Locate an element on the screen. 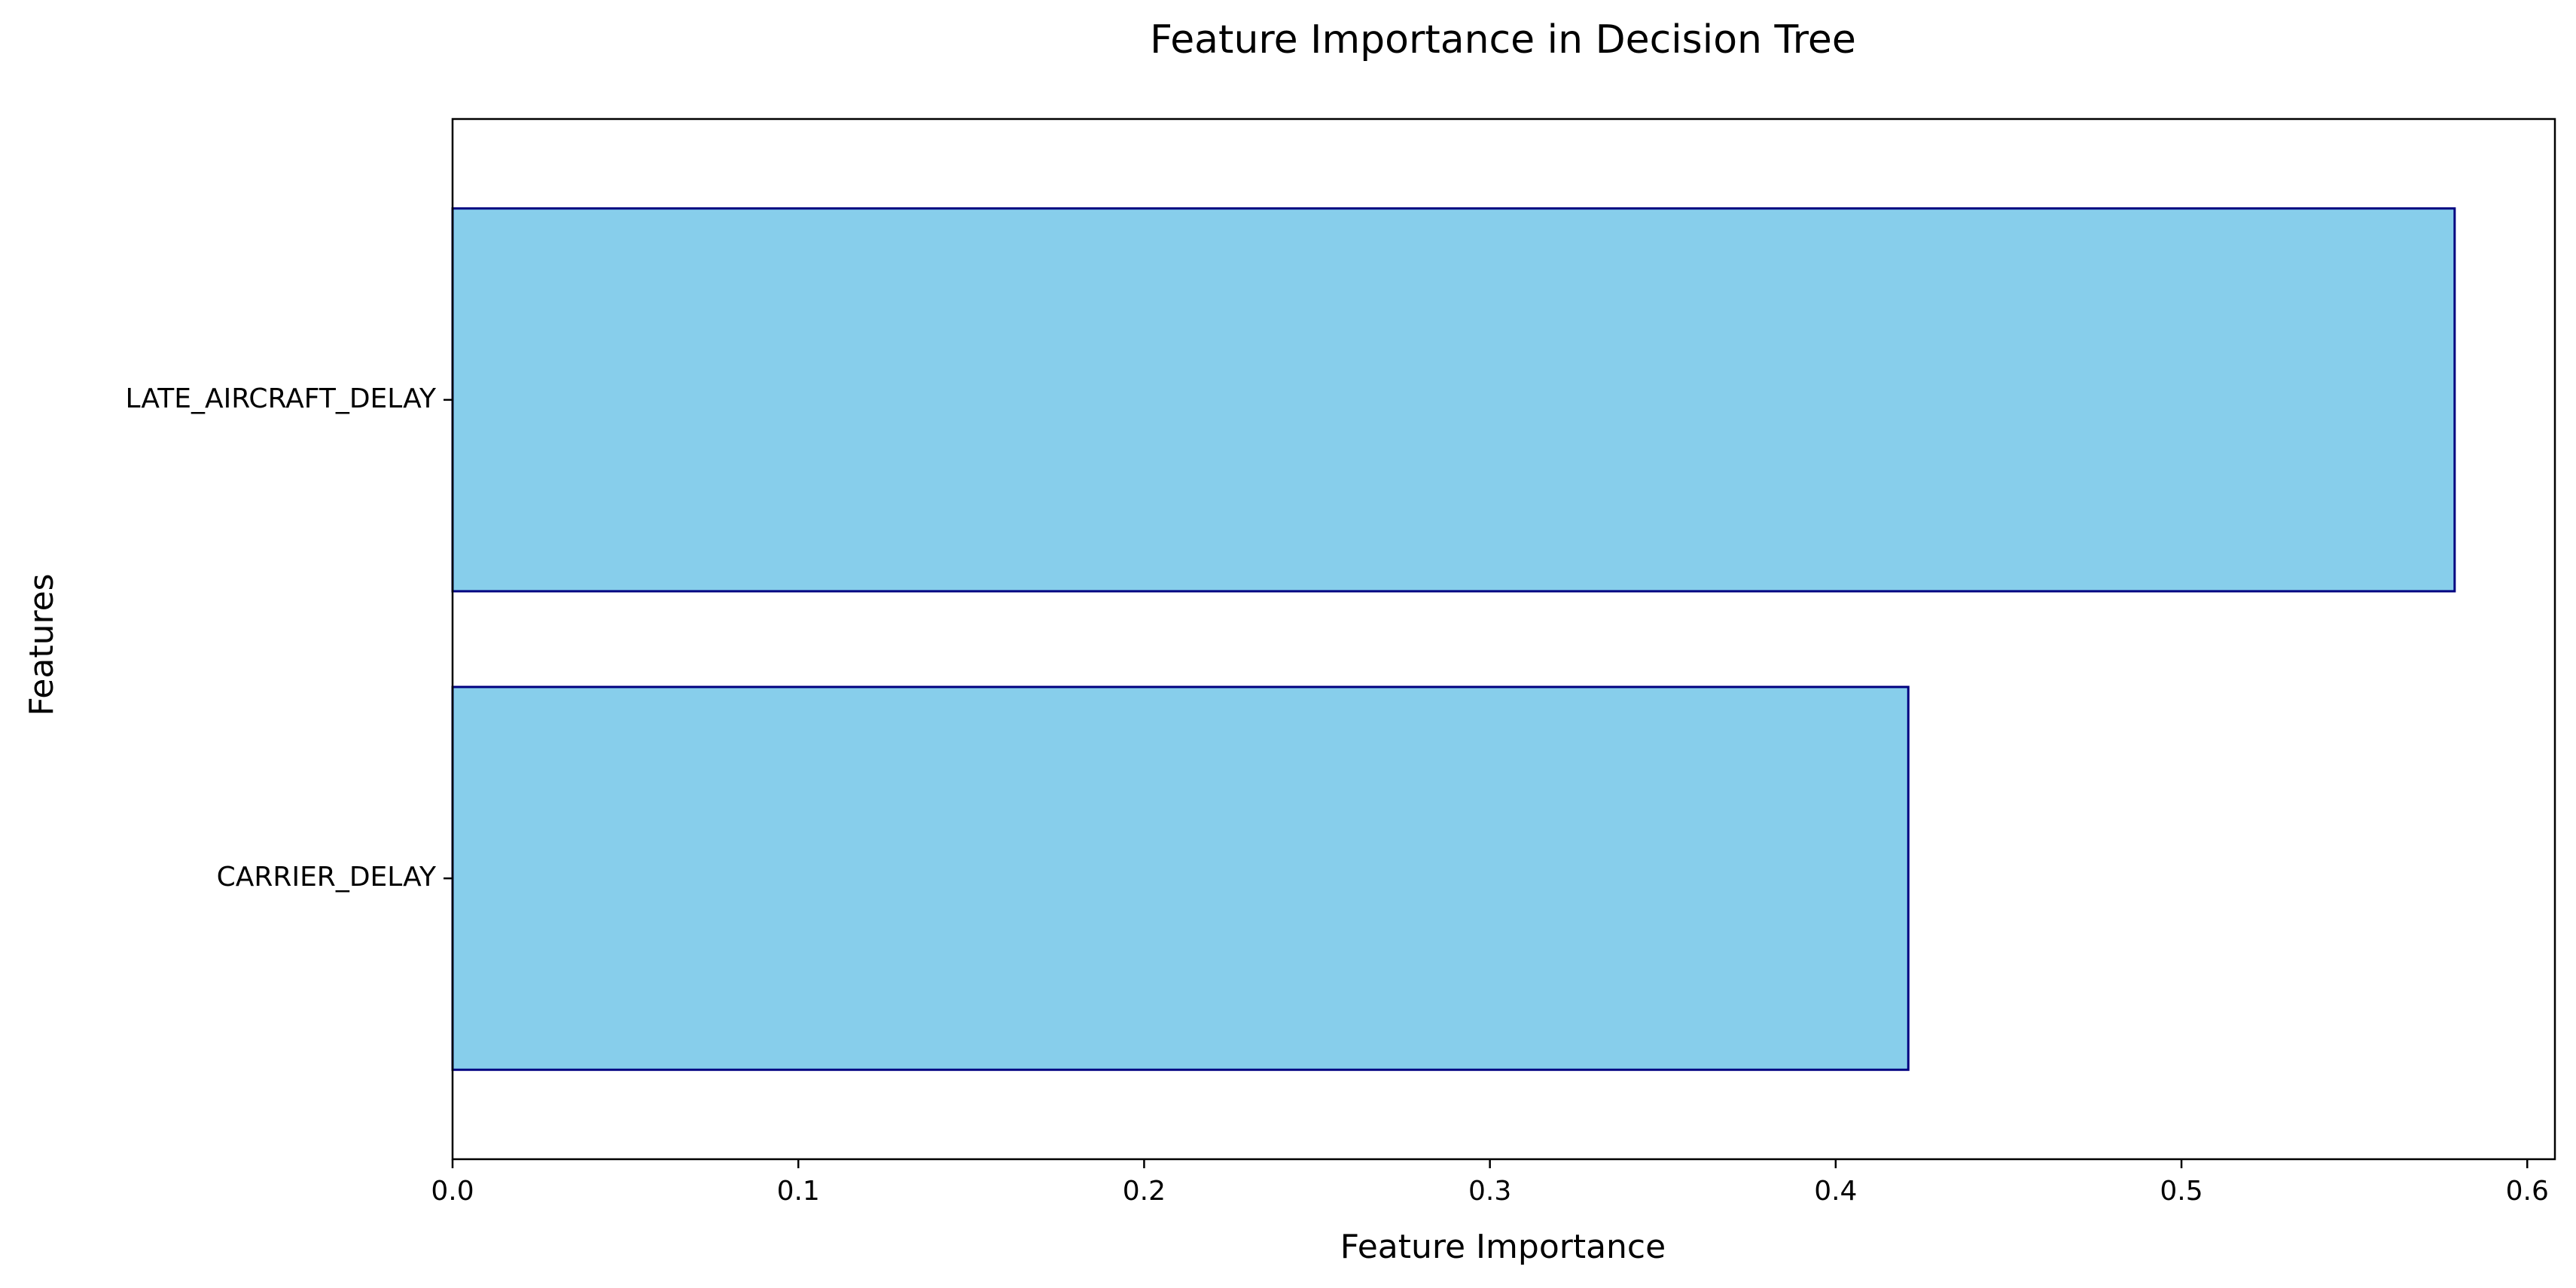 The image size is (2576, 1288). x-axis-label: Feature Importance is located at coordinates (1503, 1247).